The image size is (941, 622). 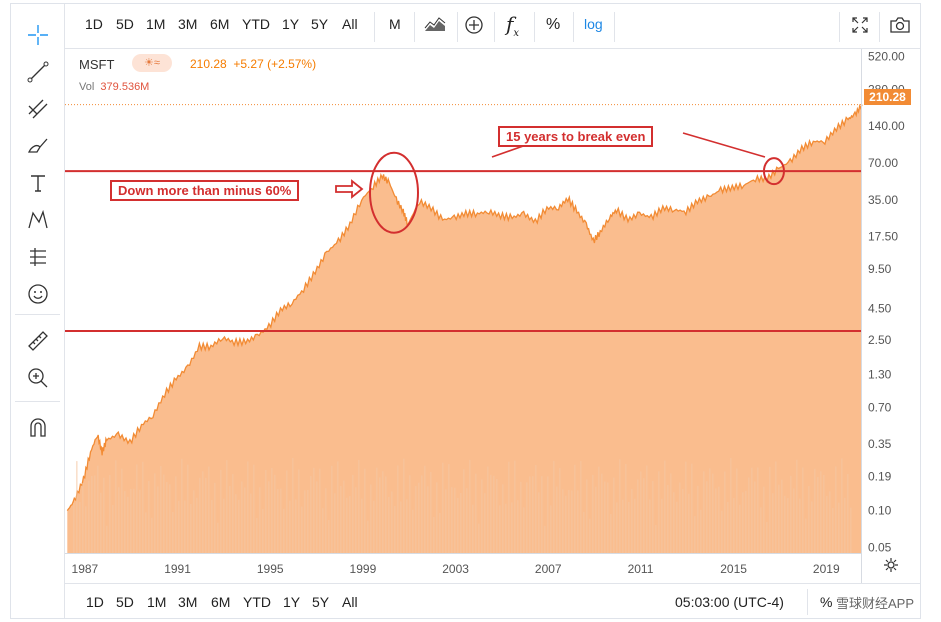 I want to click on interval-3m: 3M, so click(x=188, y=24).